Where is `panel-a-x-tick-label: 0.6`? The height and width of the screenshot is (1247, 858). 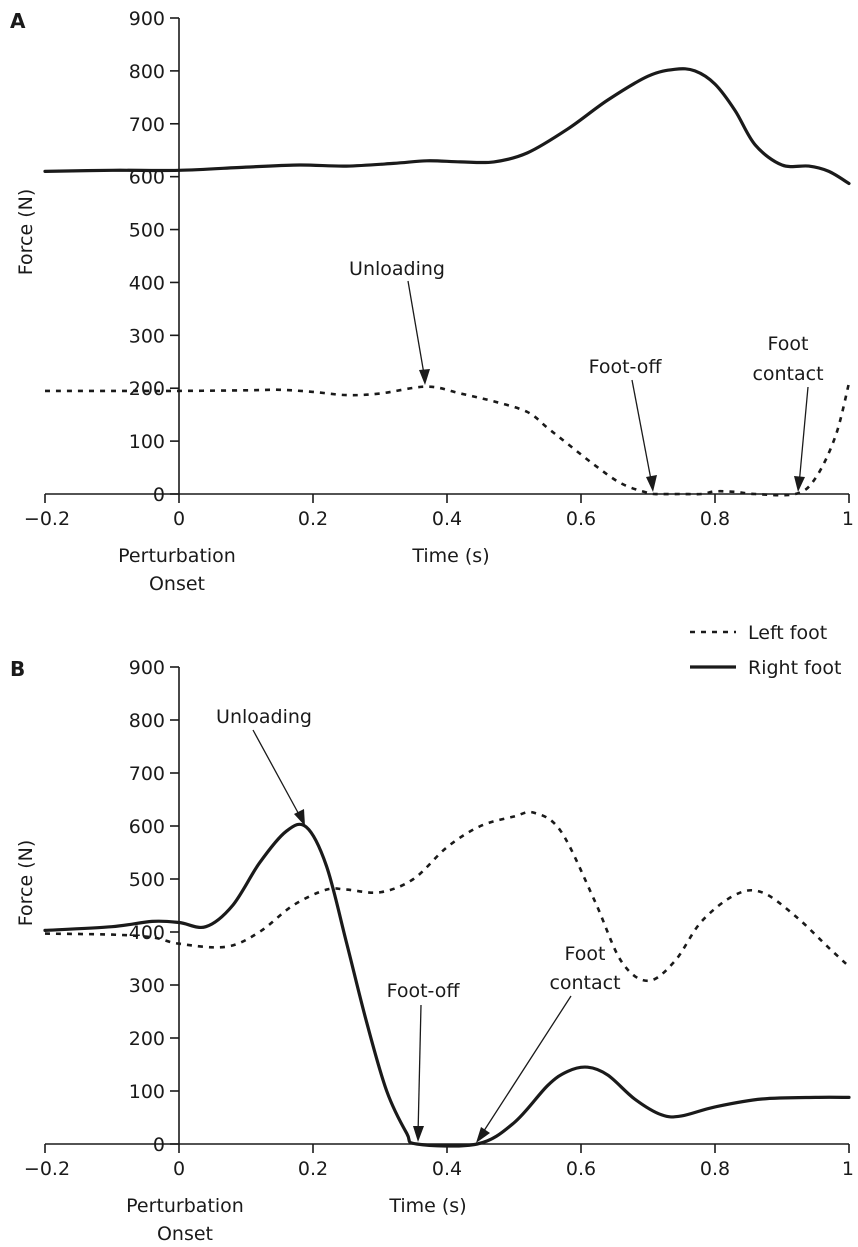
panel-a-x-tick-label: 0.6 is located at coordinates (581, 519).